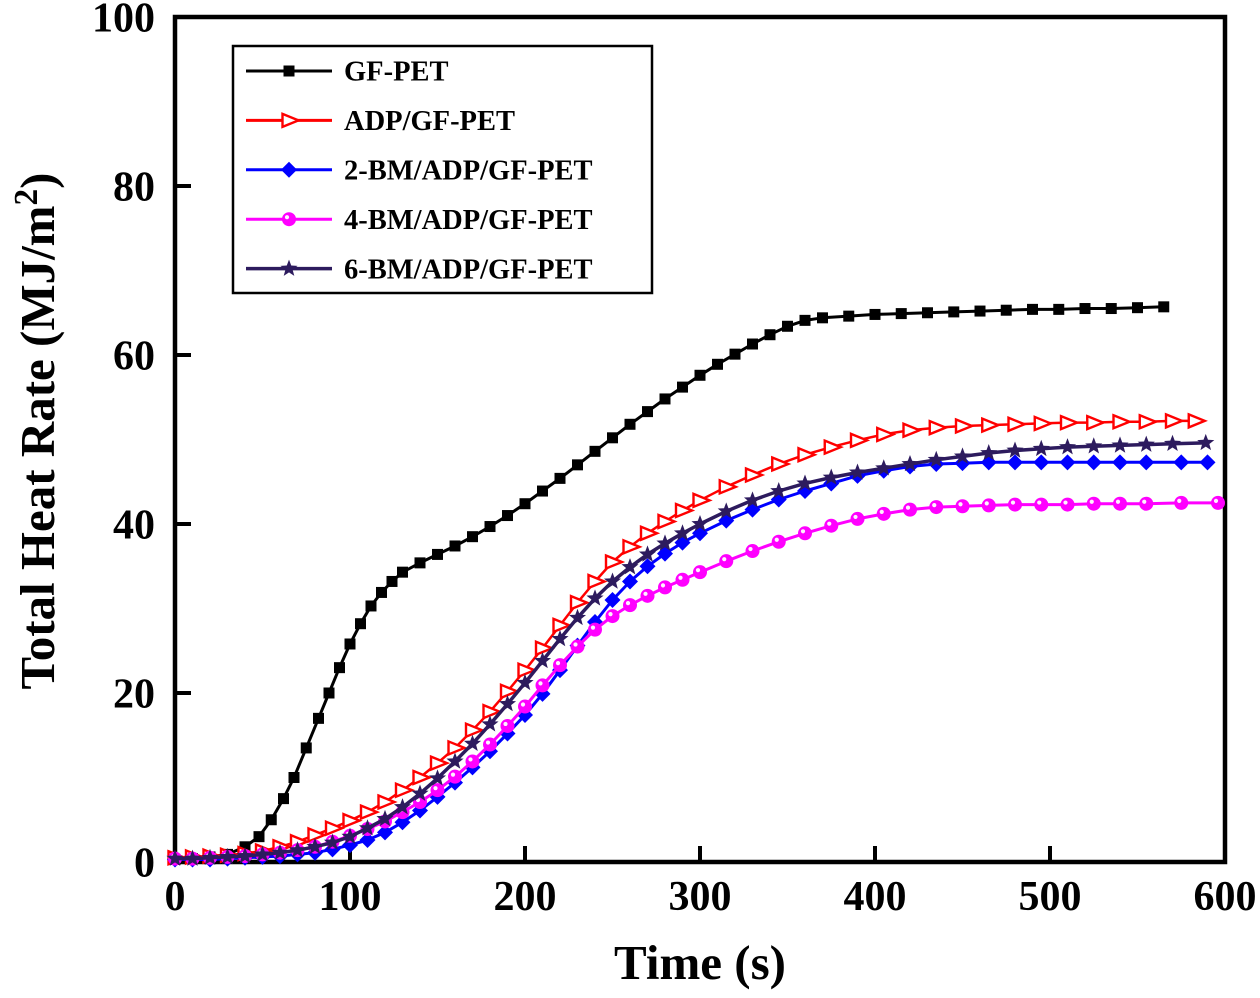 This screenshot has height=998, width=1260. Describe the element at coordinates (134, 356) in the screenshot. I see `y-tick-label: 60` at that location.